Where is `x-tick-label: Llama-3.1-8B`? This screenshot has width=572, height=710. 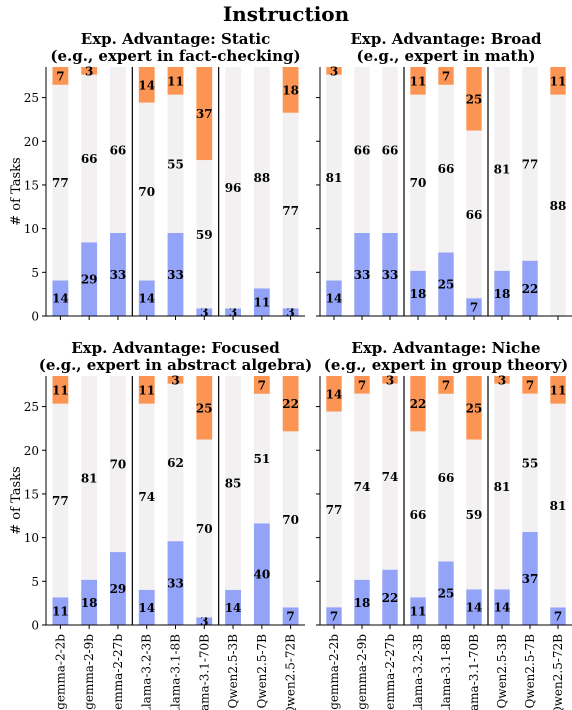 x-tick-label: Llama-3.1-8B is located at coordinates (446, 672).